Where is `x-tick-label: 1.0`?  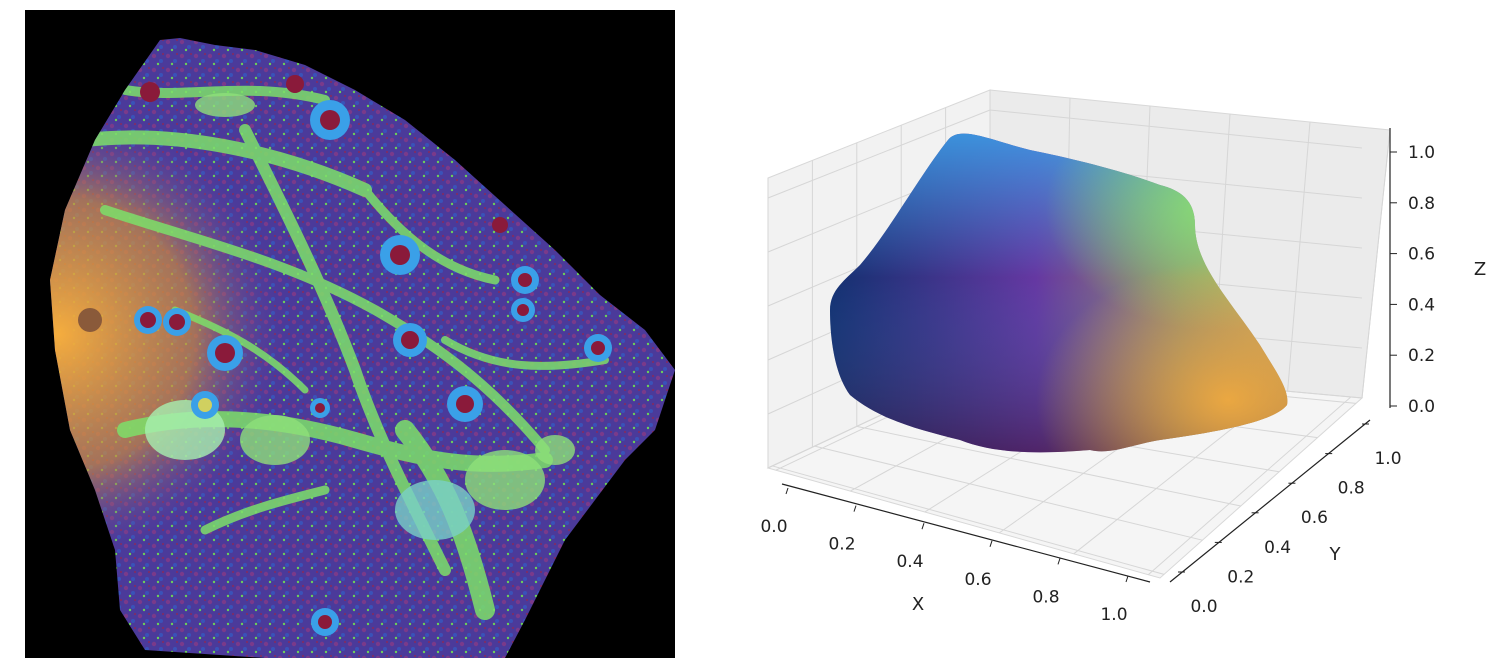
x-tick-label: 1.0 is located at coordinates (1113, 615).